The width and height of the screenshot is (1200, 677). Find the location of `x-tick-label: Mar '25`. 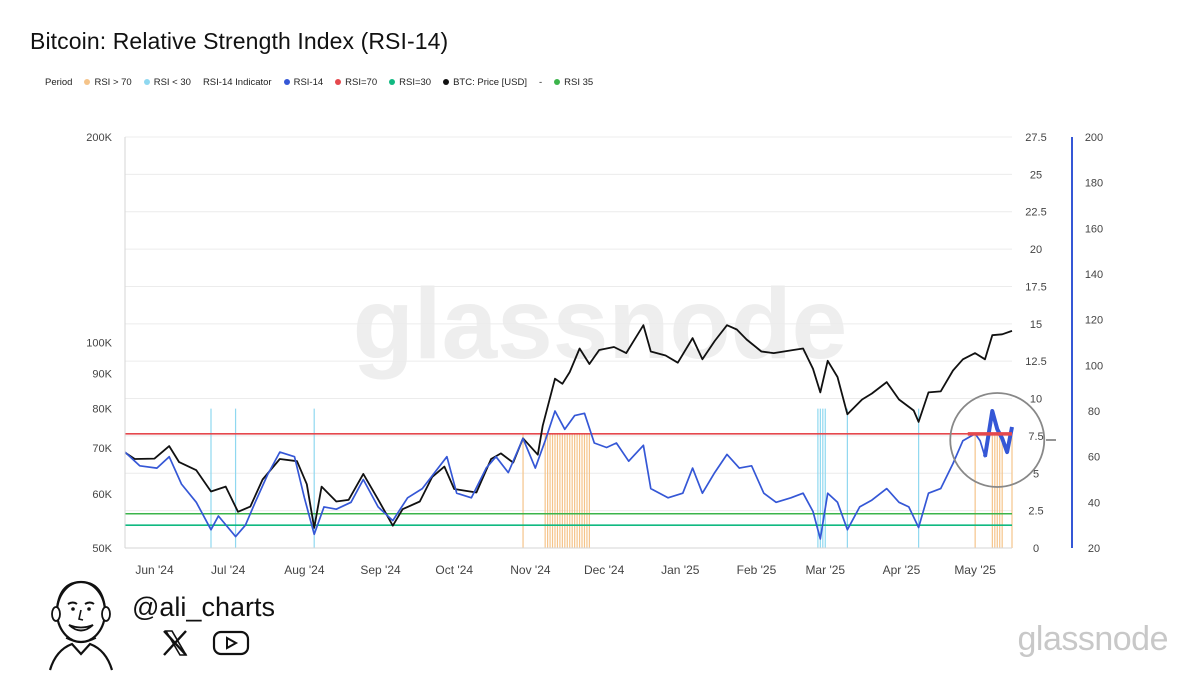

x-tick-label: Mar '25 is located at coordinates (825, 570).